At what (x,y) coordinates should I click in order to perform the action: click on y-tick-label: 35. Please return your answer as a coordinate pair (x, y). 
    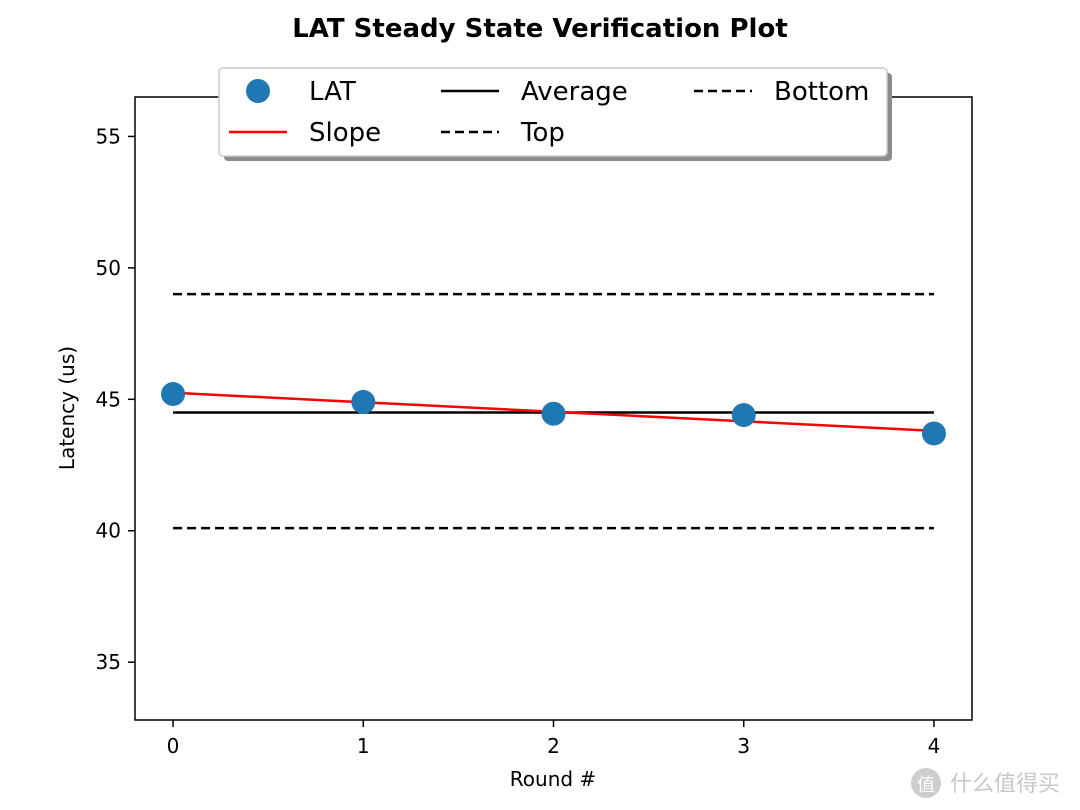
    Looking at the image, I should click on (108, 662).